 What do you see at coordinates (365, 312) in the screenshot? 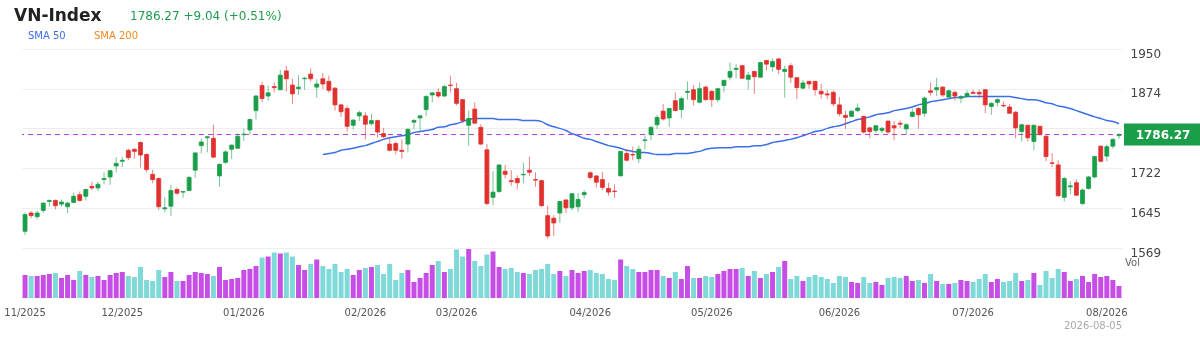
I see `x-tick-label: 02/2026` at bounding box center [365, 312].